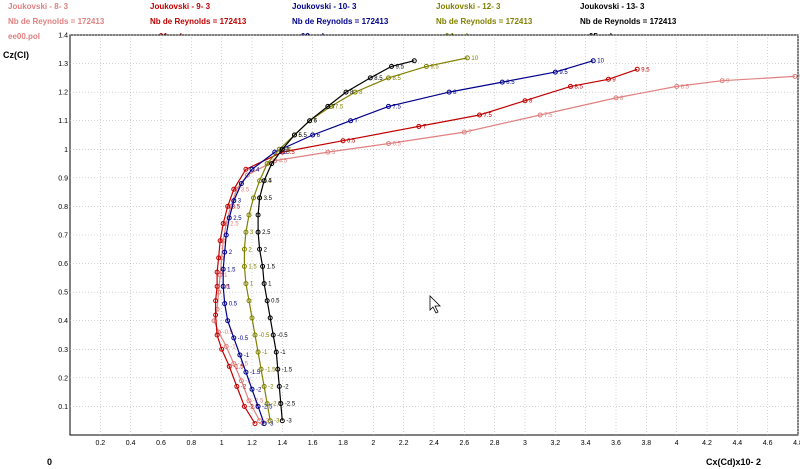  Describe the element at coordinates (236, 207) in the screenshot. I see `point-label: 3.5` at that location.